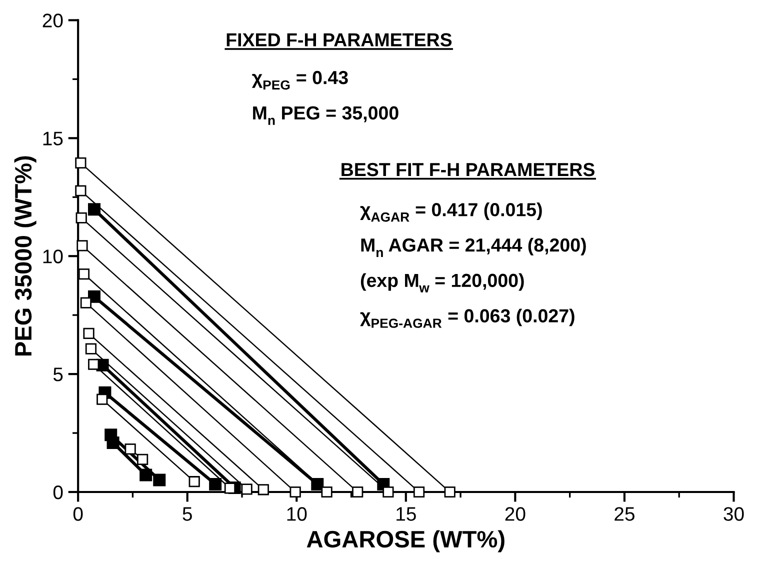  Describe the element at coordinates (406, 514) in the screenshot. I see `x-tick-label: 15` at that location.